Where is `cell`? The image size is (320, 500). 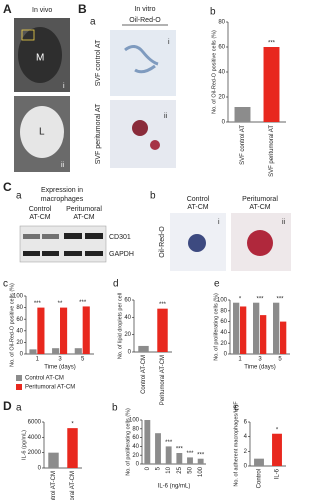 cell is located at coordinates (197, 243).